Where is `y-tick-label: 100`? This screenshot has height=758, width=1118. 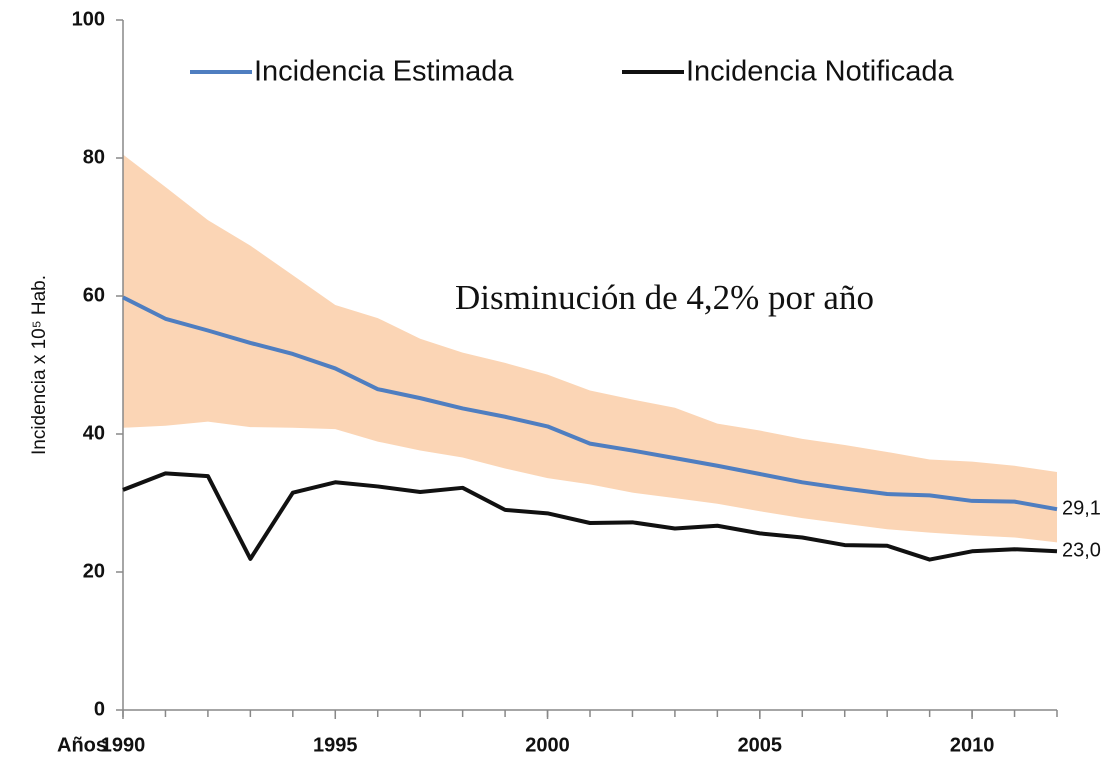 y-tick-label: 100 is located at coordinates (88, 19).